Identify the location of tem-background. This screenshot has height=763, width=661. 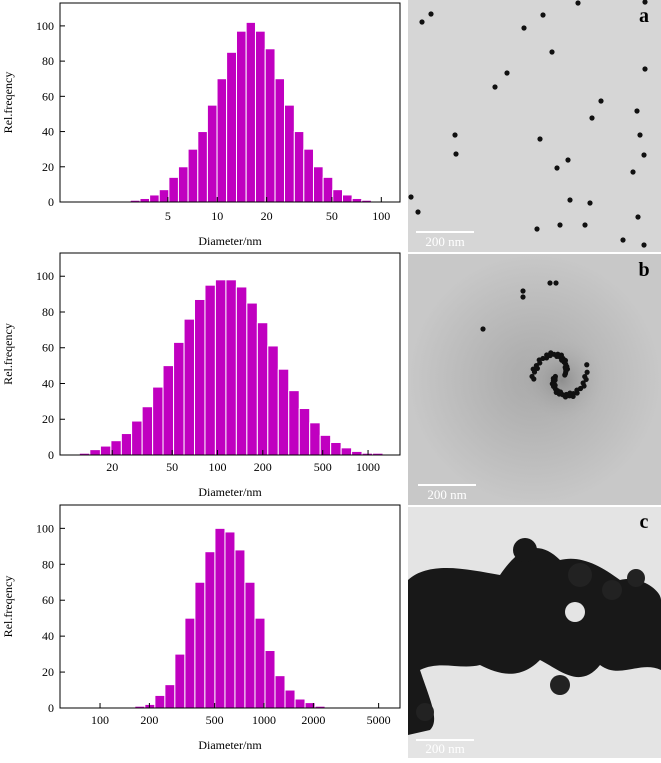
(534, 126).